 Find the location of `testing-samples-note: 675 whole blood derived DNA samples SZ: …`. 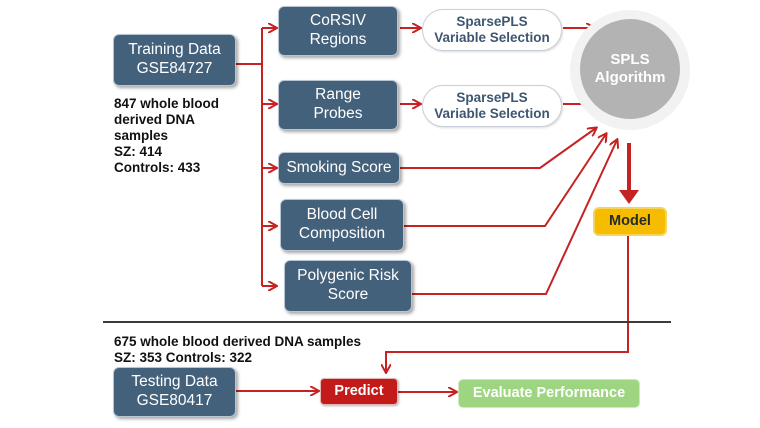

testing-samples-note: 675 whole blood derived DNA samples SZ: … is located at coordinates (238, 349).